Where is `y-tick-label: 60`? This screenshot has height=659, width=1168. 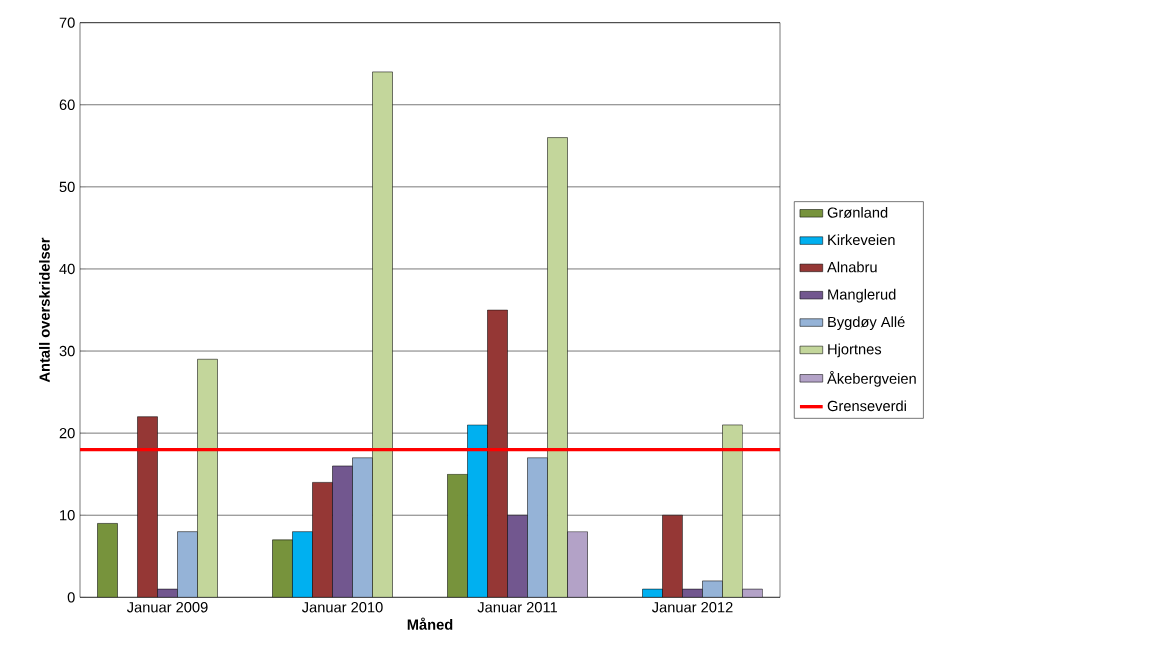 y-tick-label: 60 is located at coordinates (67, 105).